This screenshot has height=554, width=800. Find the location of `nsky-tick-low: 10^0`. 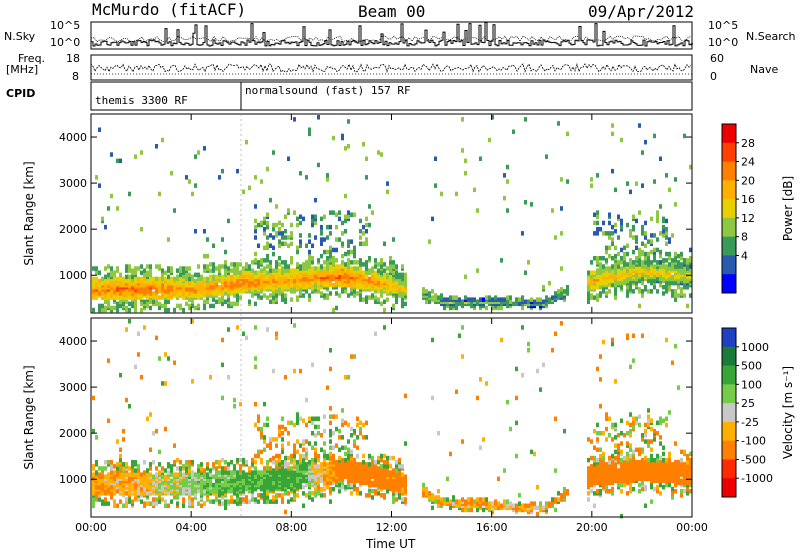

nsky-tick-low: 10^0 is located at coordinates (65, 42).